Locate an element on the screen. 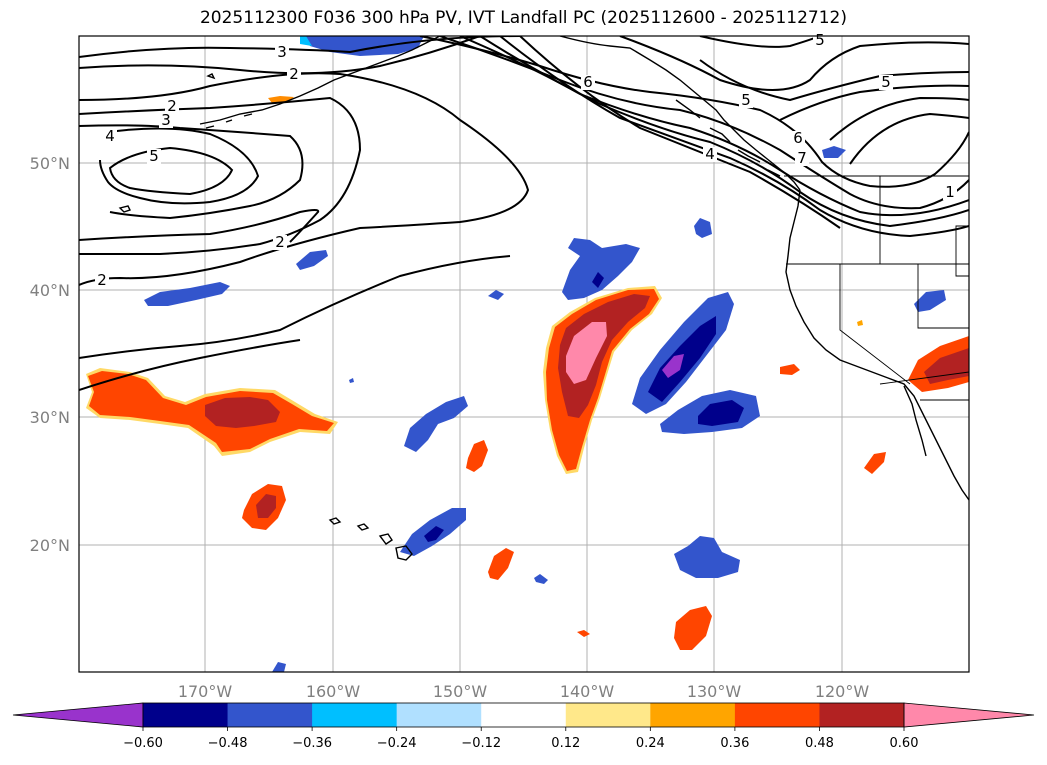 The image size is (1047, 765). political-borders is located at coordinates (876, 288).